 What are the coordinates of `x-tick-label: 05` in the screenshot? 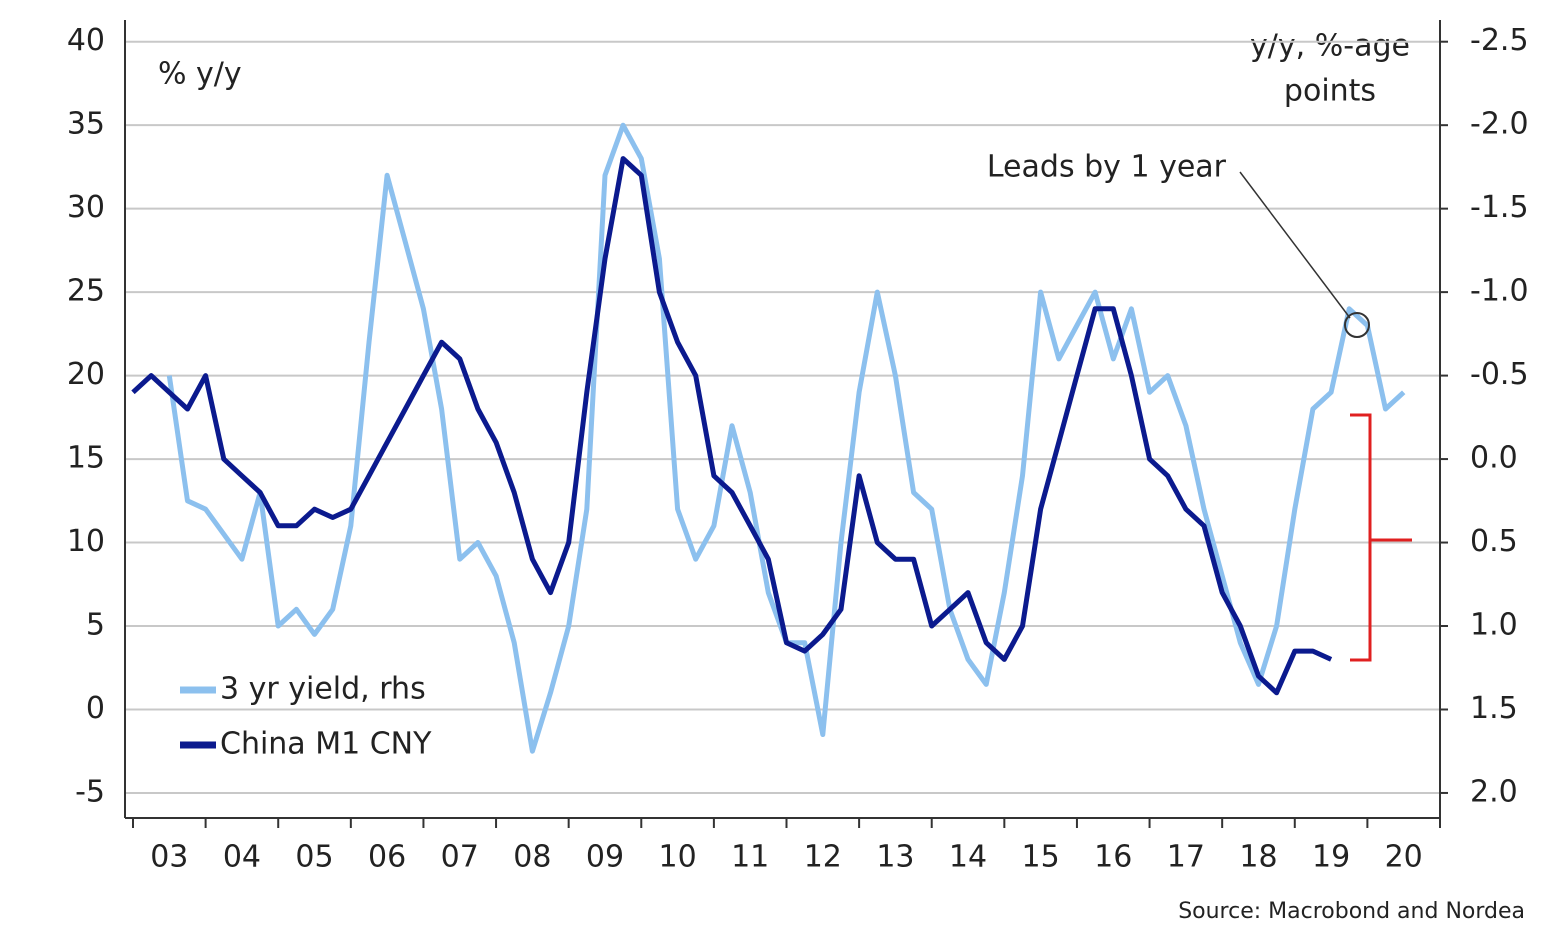 It's located at (314, 857).